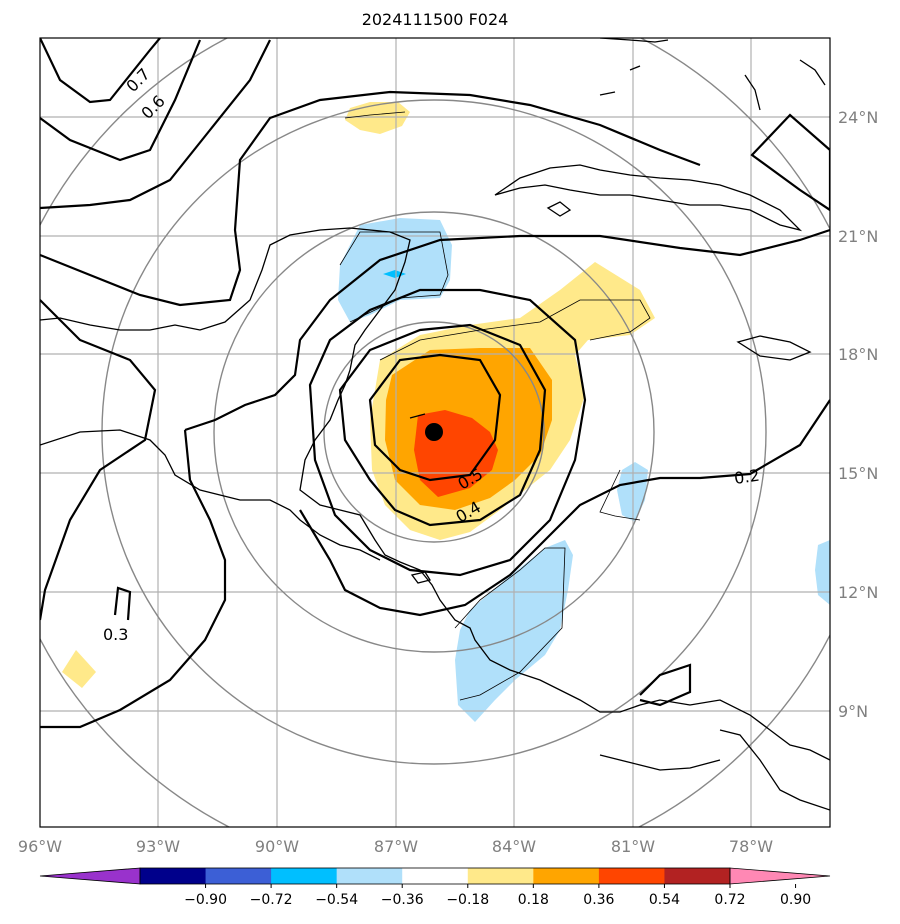 The image size is (900, 924). What do you see at coordinates (858, 354) in the screenshot?
I see `lat-label: 18°N` at bounding box center [858, 354].